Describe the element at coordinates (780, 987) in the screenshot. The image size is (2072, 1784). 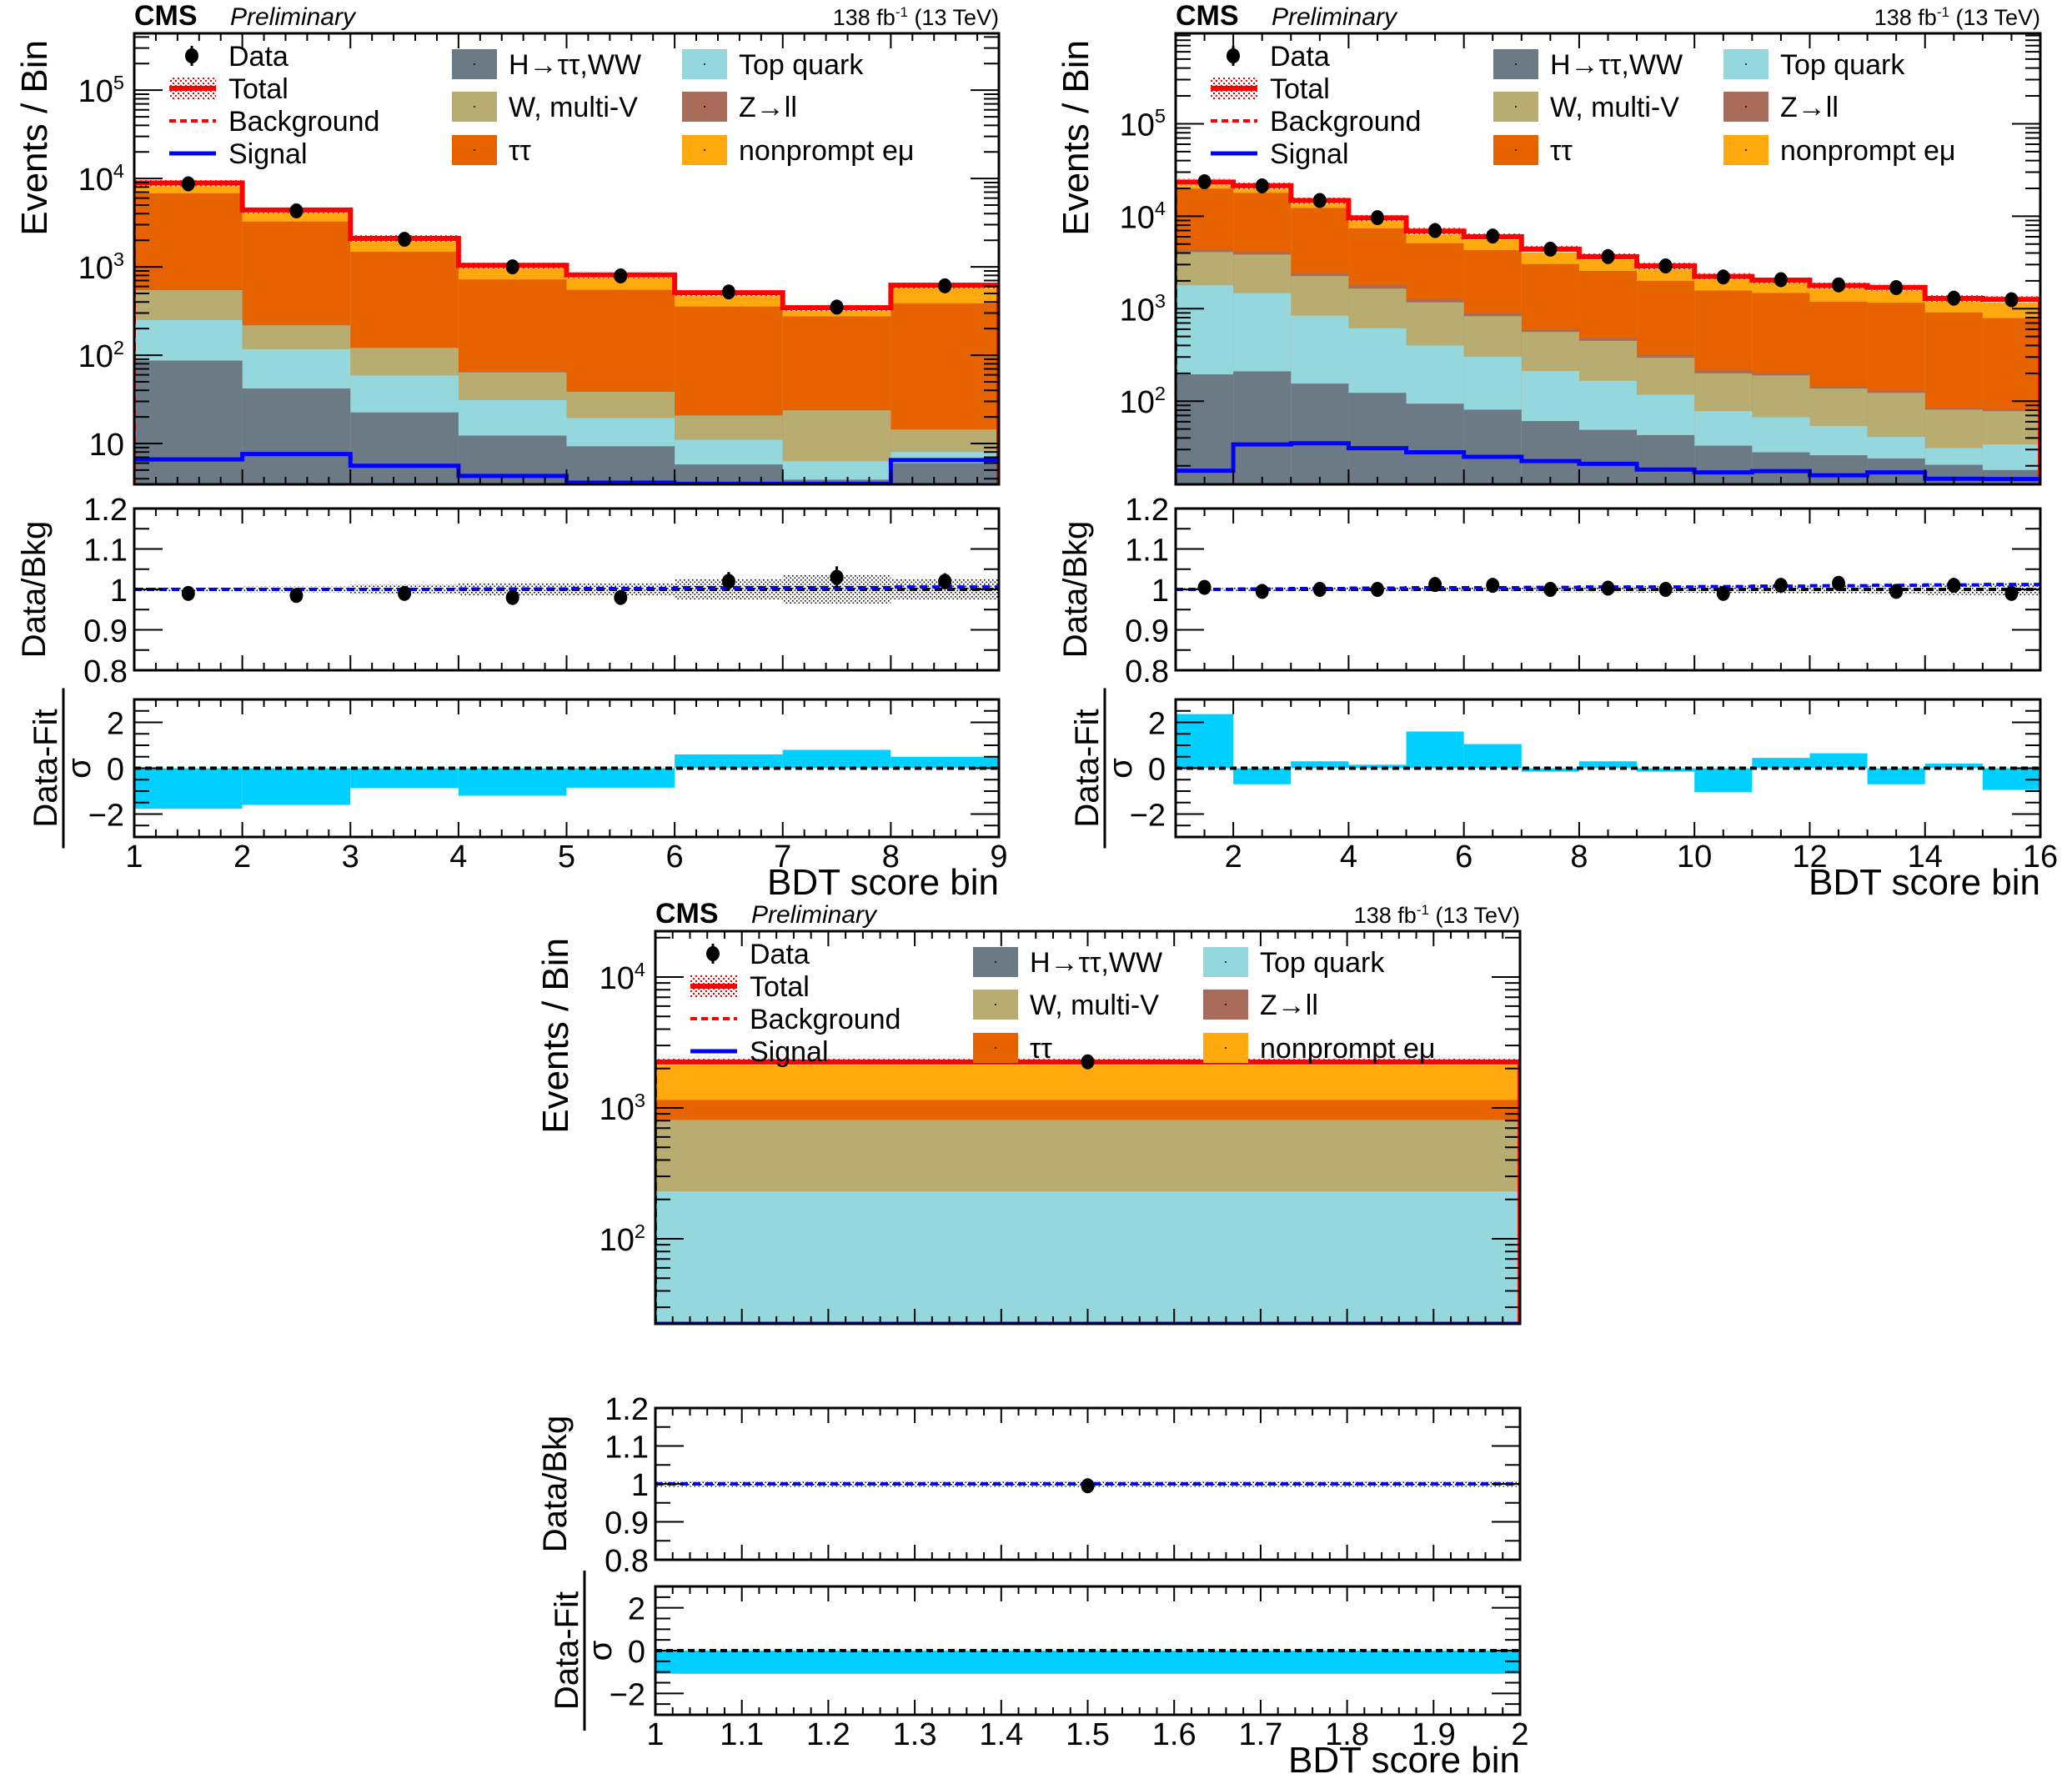
I see `legend-label: Total` at that location.